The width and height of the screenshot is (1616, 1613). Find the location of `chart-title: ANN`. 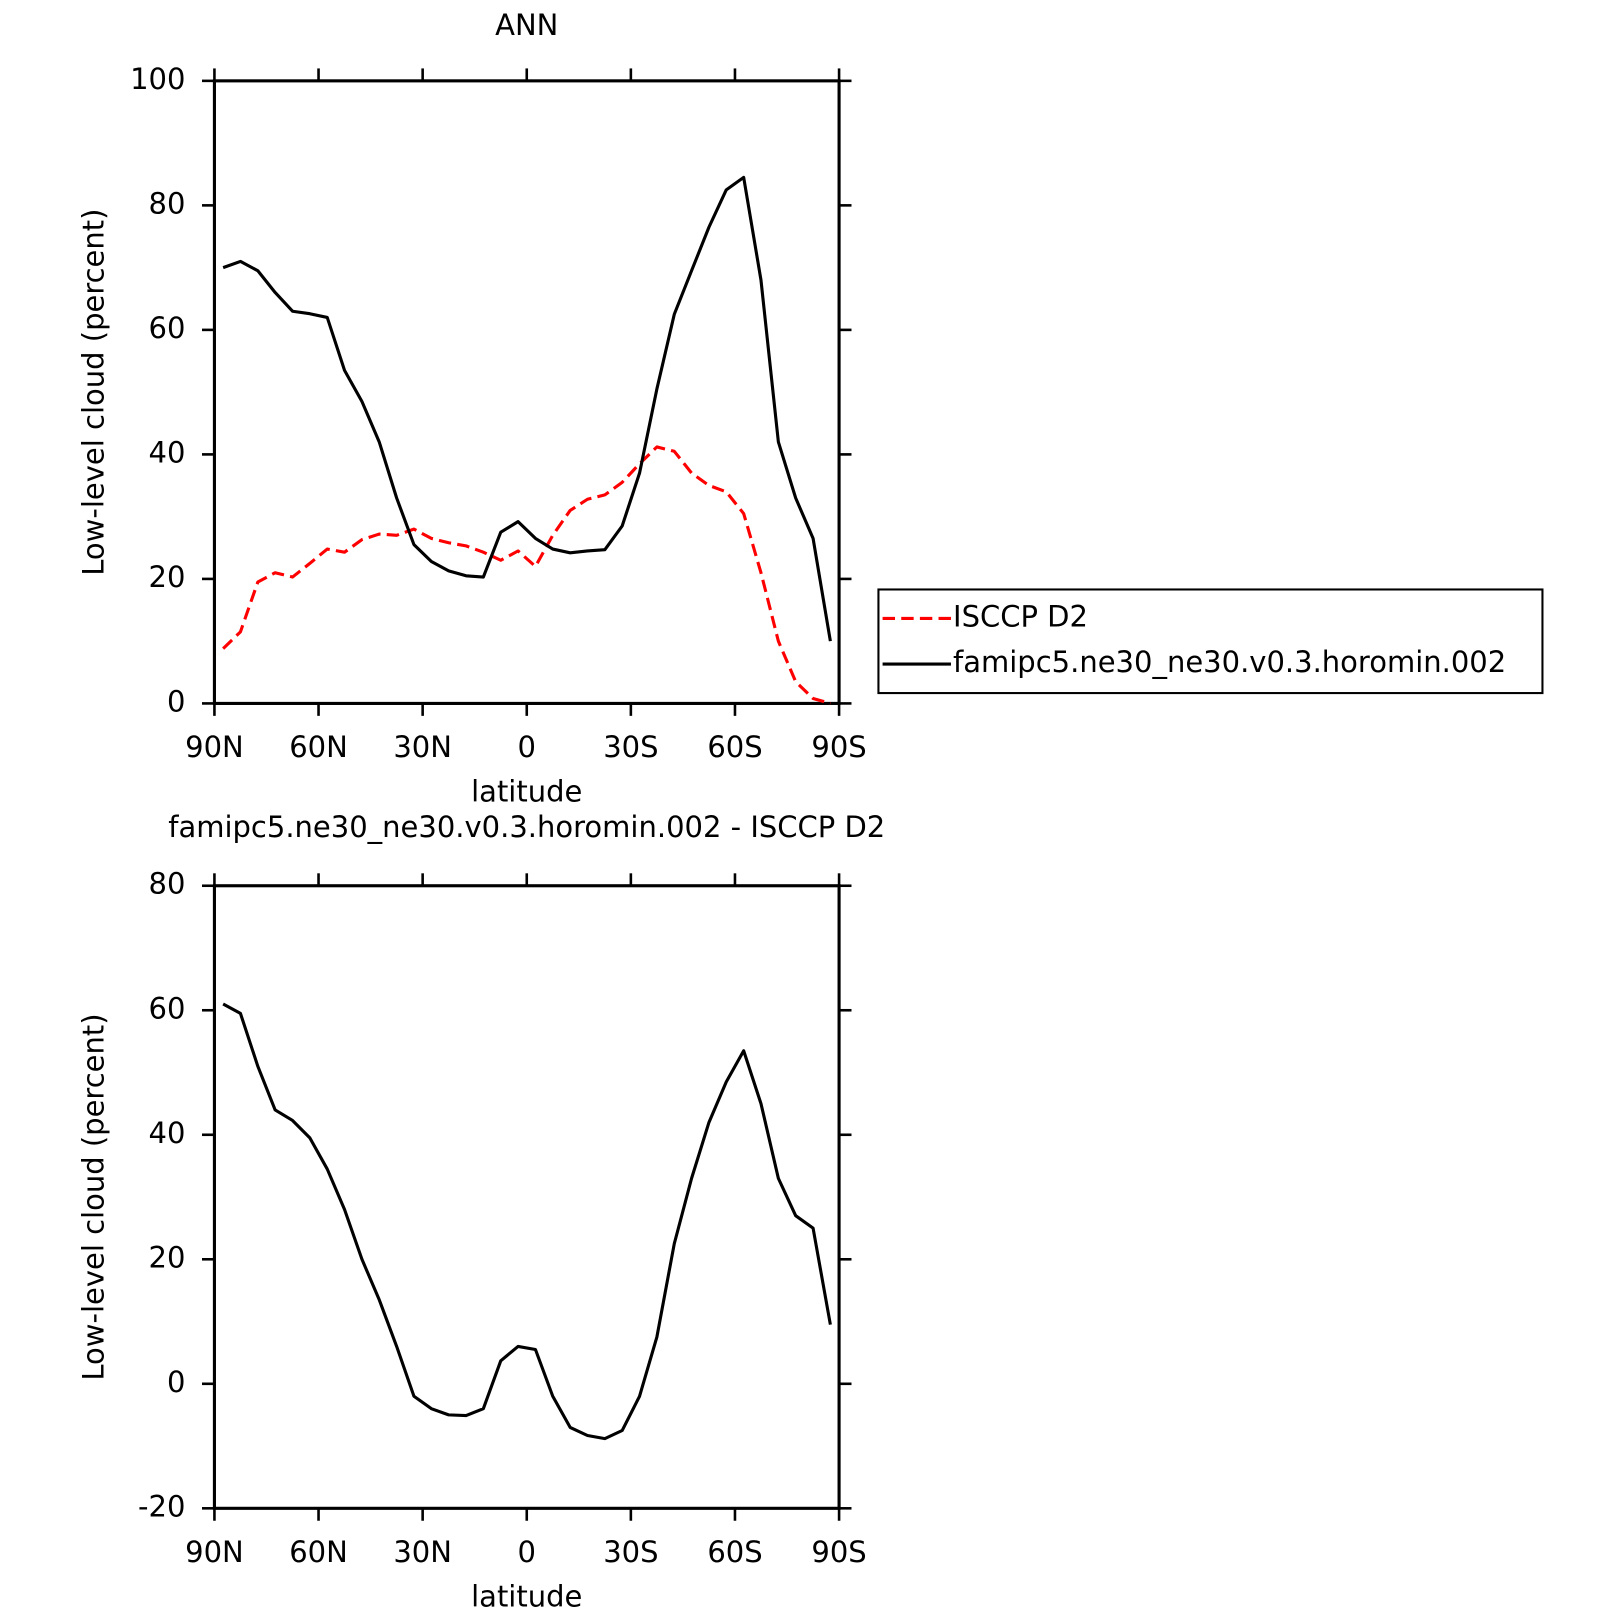

chart-title: ANN is located at coordinates (526, 25).